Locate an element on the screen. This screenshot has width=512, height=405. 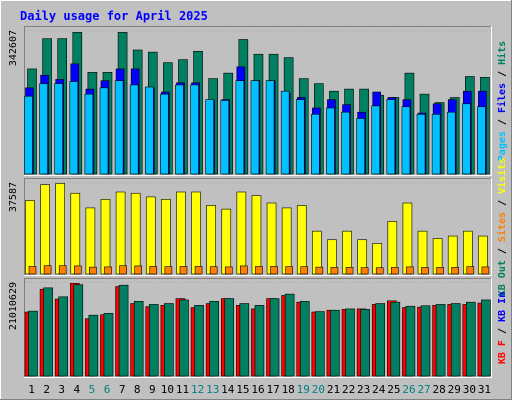
x-tick-label-day-14: 14 is located at coordinates (228, 389).